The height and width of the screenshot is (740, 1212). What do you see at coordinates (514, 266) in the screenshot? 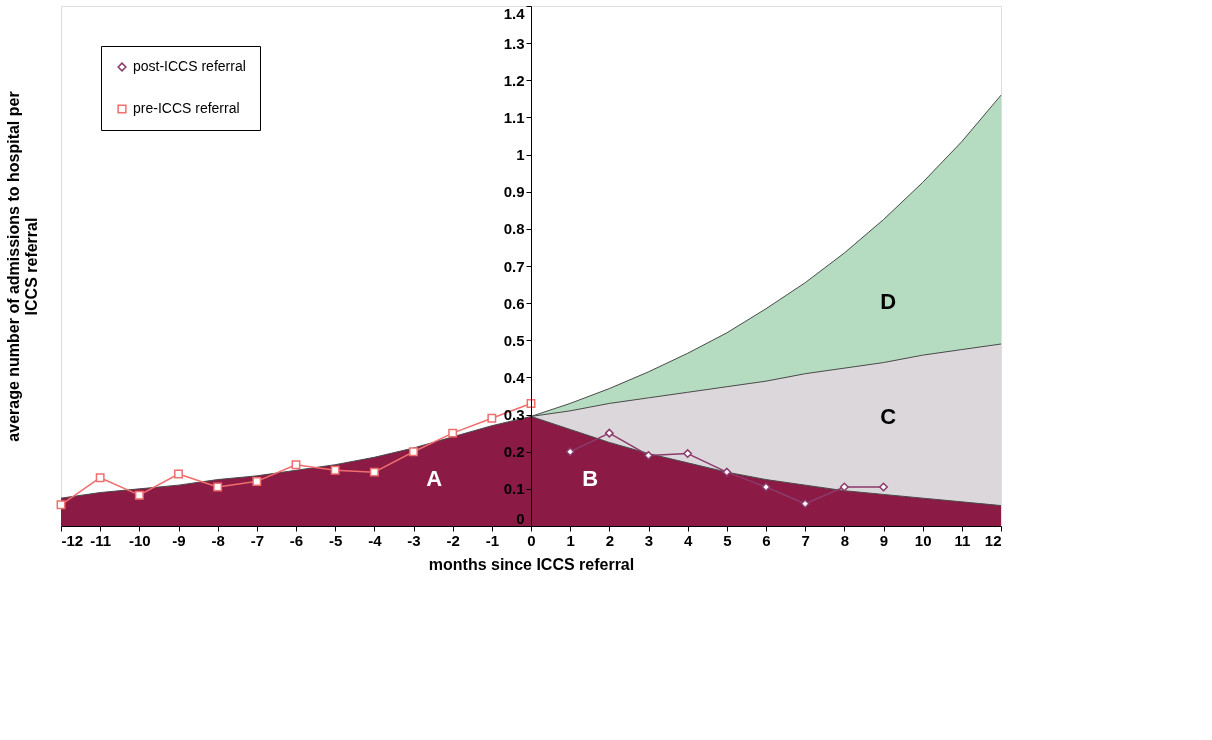
I see `y-tick-label: 0.7` at bounding box center [514, 266].